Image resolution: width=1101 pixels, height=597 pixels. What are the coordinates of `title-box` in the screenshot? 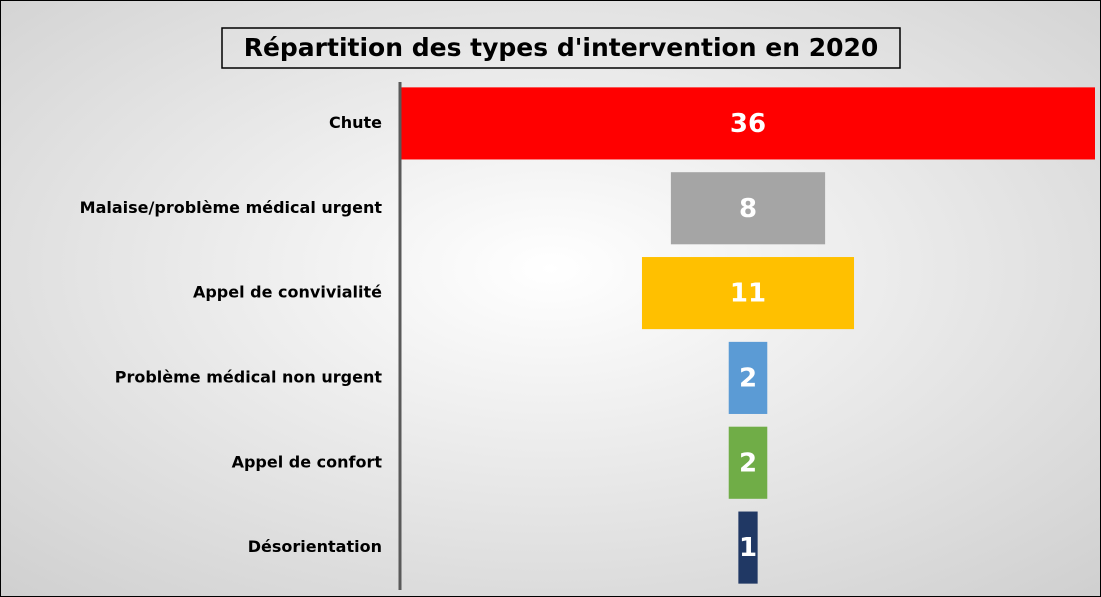 It's located at (561, 48).